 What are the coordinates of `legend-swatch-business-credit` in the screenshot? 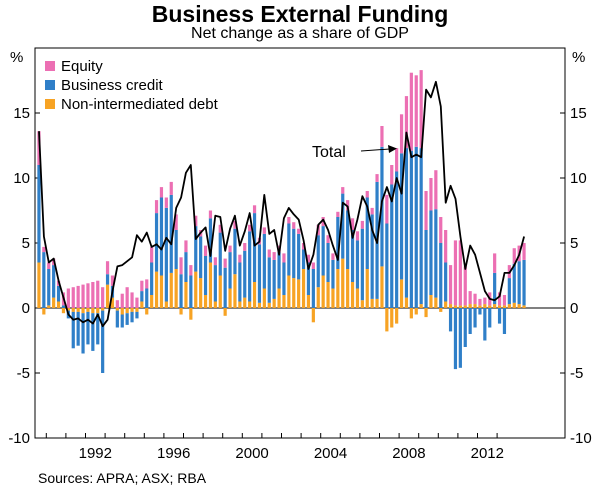 It's located at (50, 85).